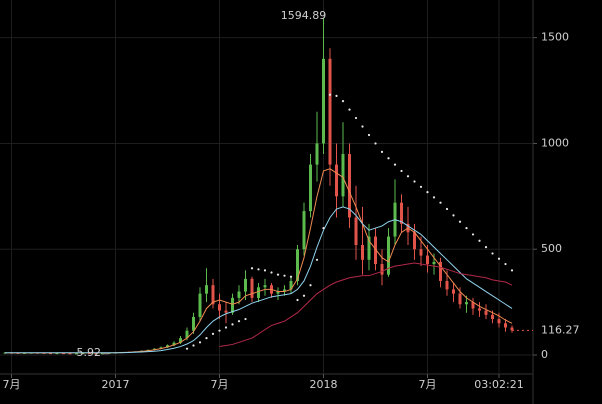 The width and height of the screenshot is (602, 404). Describe the element at coordinates (324, 384) in the screenshot. I see `x-tick-label: 2018` at that location.